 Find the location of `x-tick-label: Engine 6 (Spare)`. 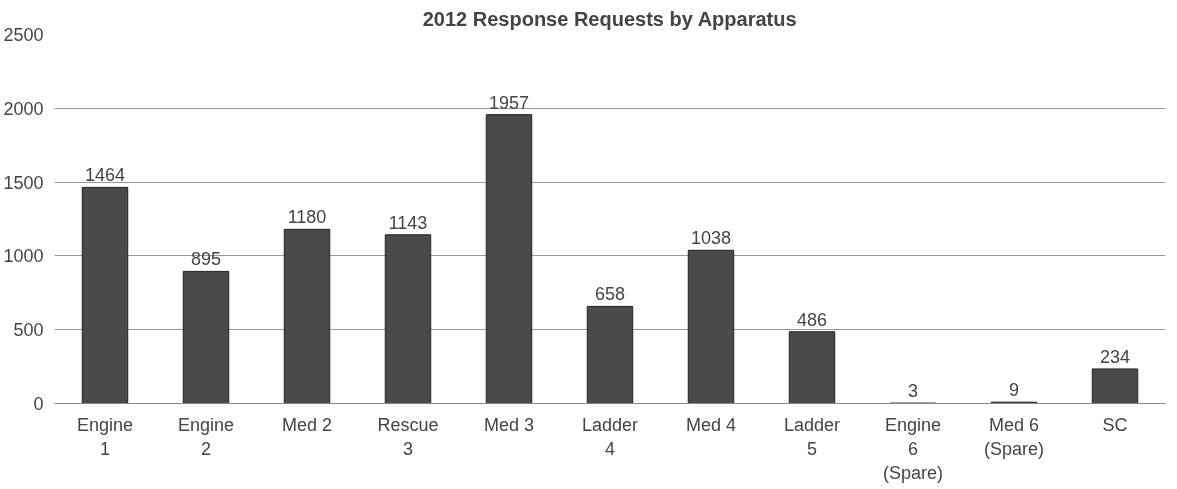

x-tick-label: Engine 6 (Spare) is located at coordinates (913, 448).